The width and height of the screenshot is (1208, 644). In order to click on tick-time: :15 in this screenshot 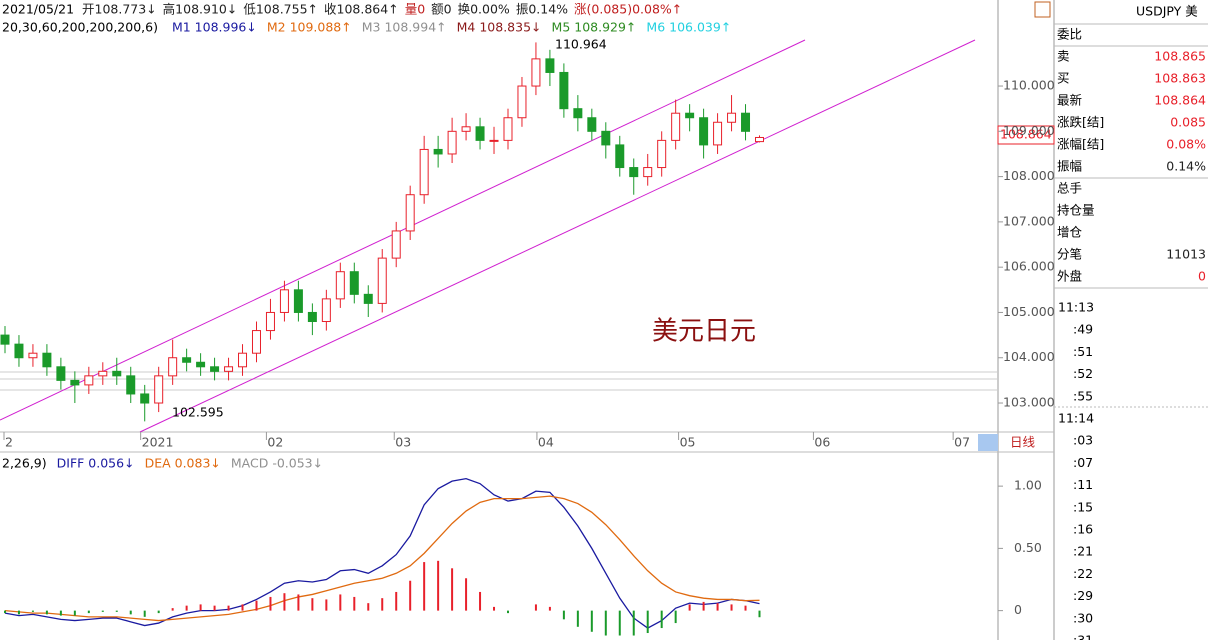, I will do `click(1083, 506)`.